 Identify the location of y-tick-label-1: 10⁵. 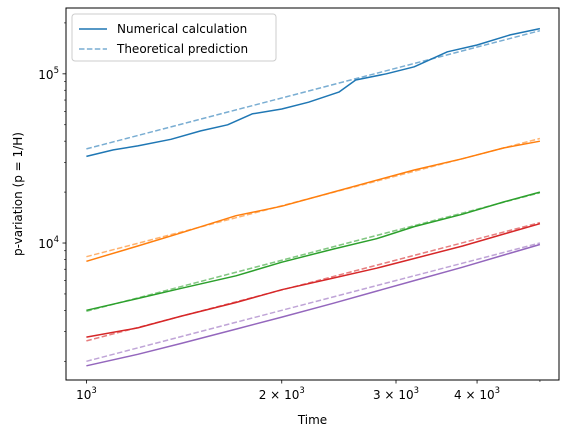
(48, 74).